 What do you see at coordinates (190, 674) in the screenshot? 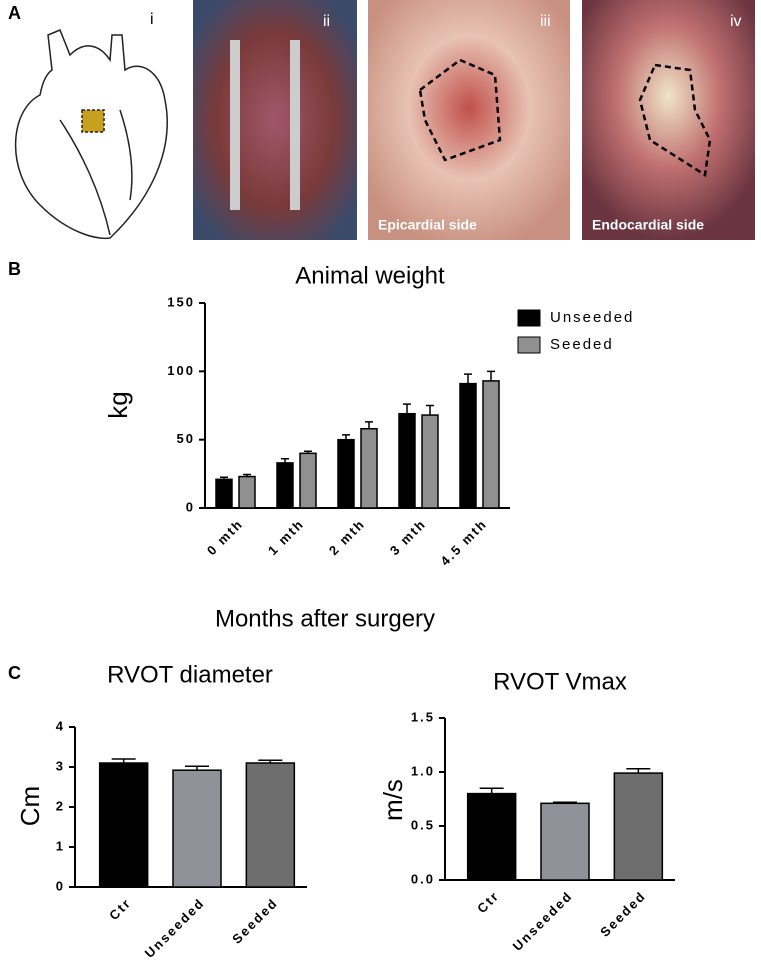
I see `chart-title: RVOT diameter` at bounding box center [190, 674].